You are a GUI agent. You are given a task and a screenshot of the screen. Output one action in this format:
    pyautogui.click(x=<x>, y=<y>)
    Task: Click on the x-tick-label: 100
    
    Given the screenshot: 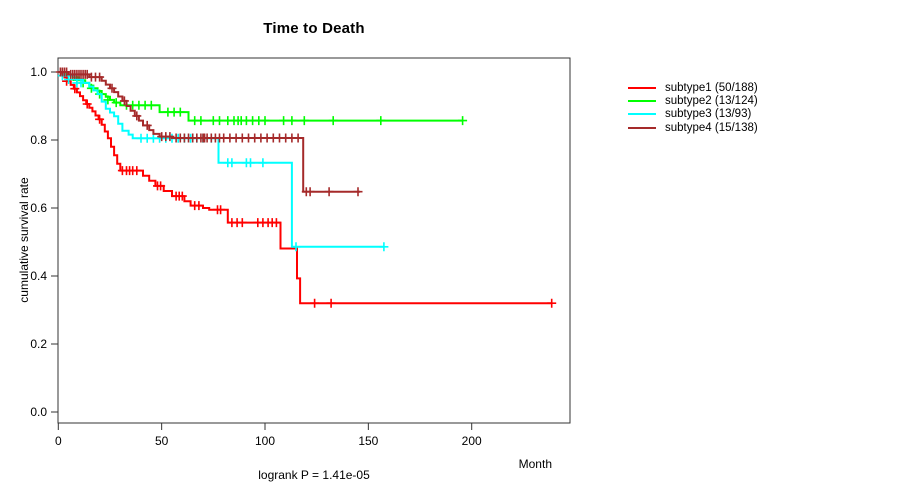 What is the action you would take?
    pyautogui.click(x=265, y=441)
    